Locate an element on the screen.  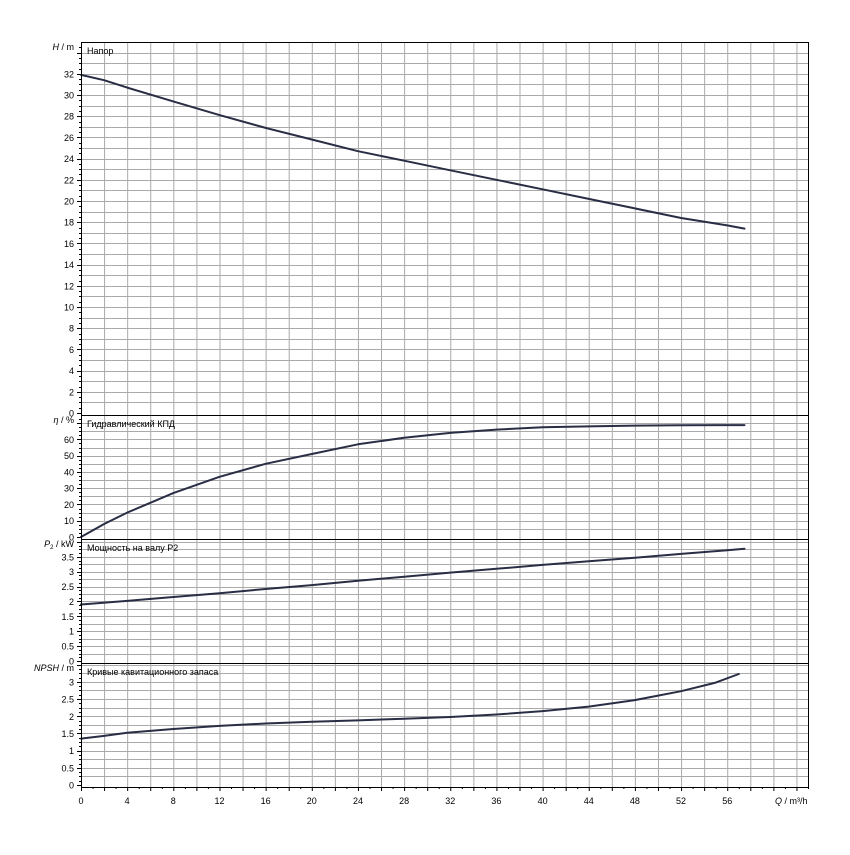
x-tick-label: 4 is located at coordinates (127, 801).